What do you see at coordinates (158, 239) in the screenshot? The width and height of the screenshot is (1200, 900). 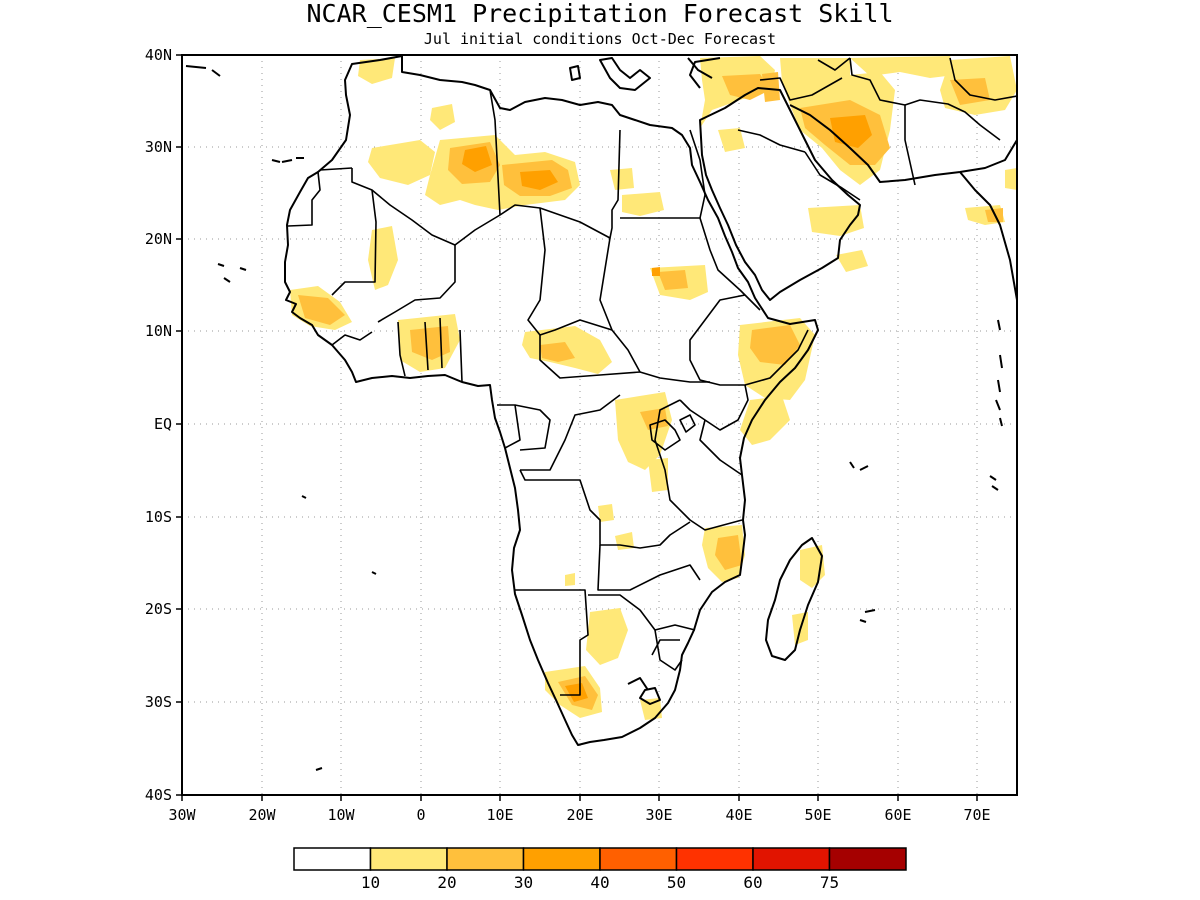 I see `y-tick-label: 20N` at bounding box center [158, 239].